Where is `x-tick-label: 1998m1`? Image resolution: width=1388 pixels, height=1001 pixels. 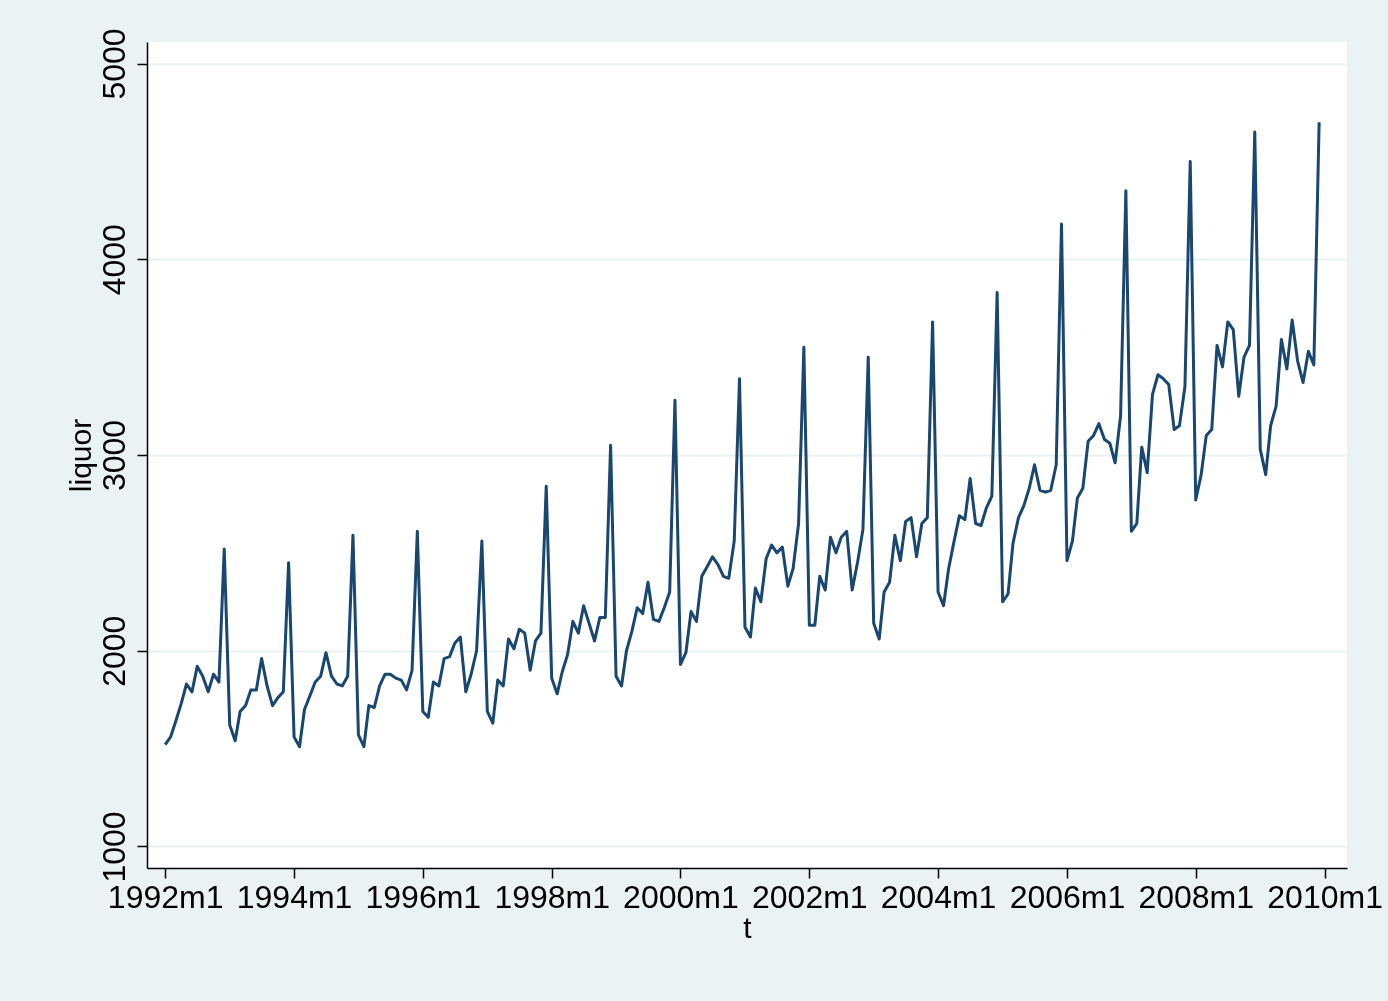 x-tick-label: 1998m1 is located at coordinates (552, 896).